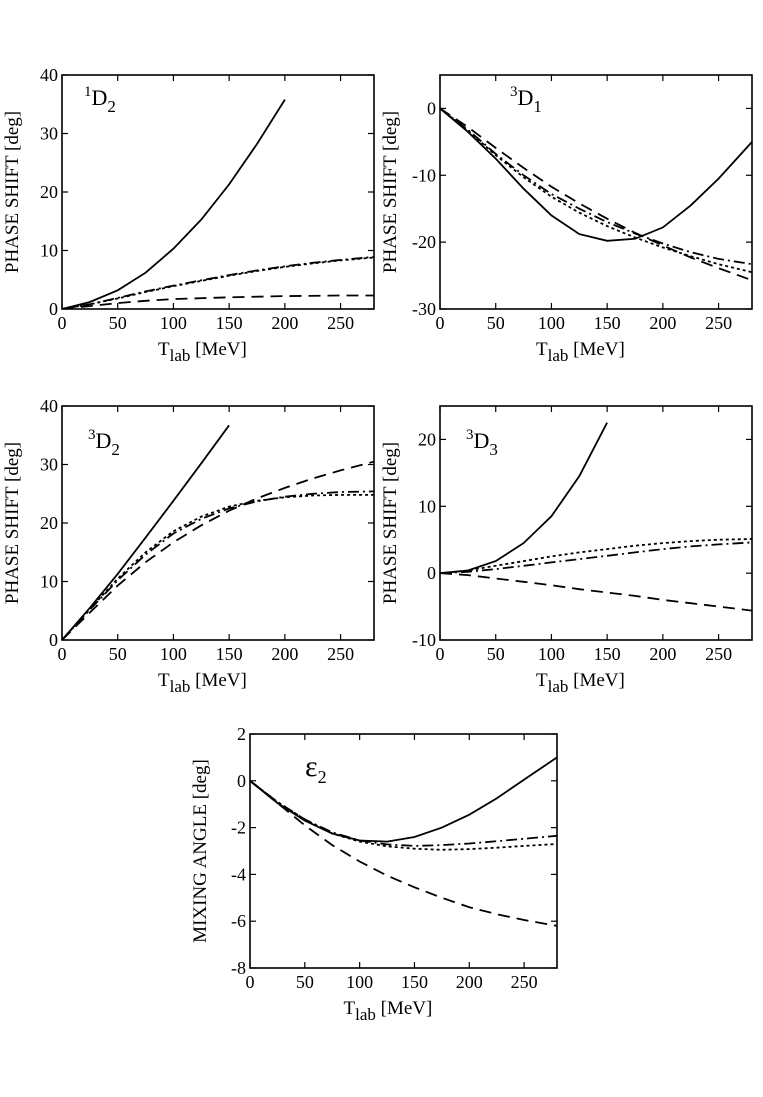 This screenshot has height=1097, width=763. What do you see at coordinates (88, 92) in the screenshot?
I see `panel-title-prefix: 1` at bounding box center [88, 92].